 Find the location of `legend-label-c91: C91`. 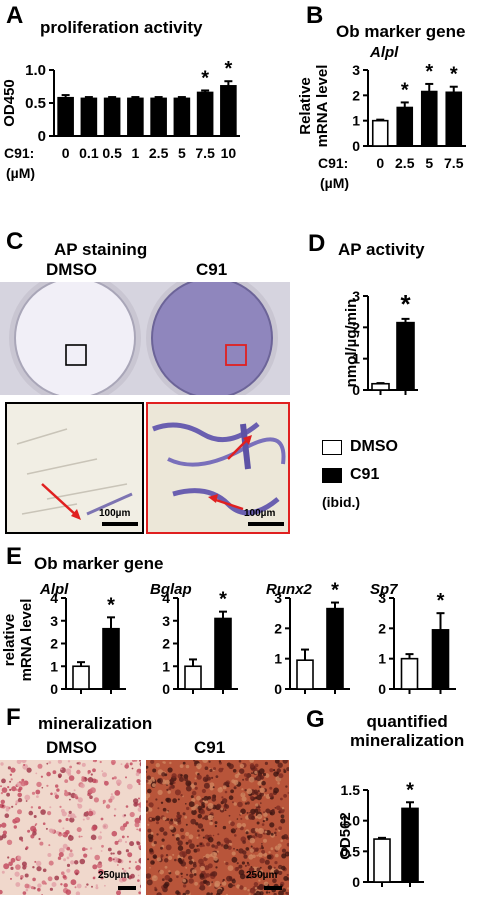

legend-label-c91: C91 is located at coordinates (365, 474).